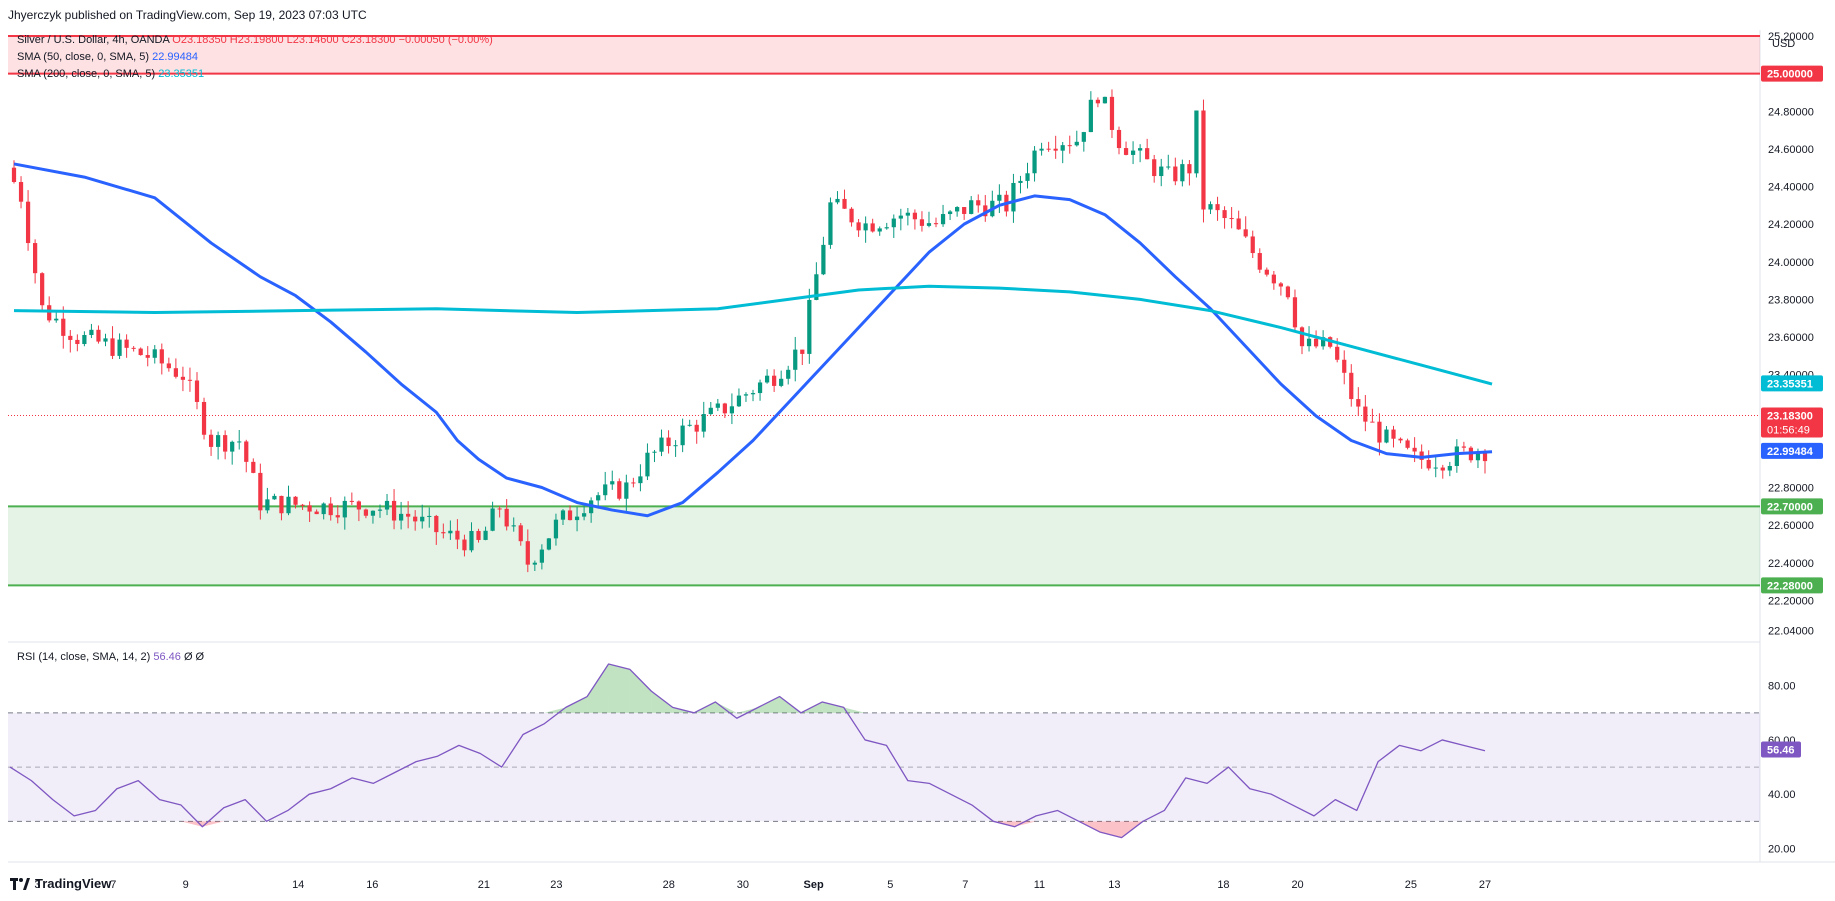 The width and height of the screenshot is (1835, 901). Describe the element at coordinates (1790, 507) in the screenshot. I see `support-upper-price-label: 22.70000` at that location.